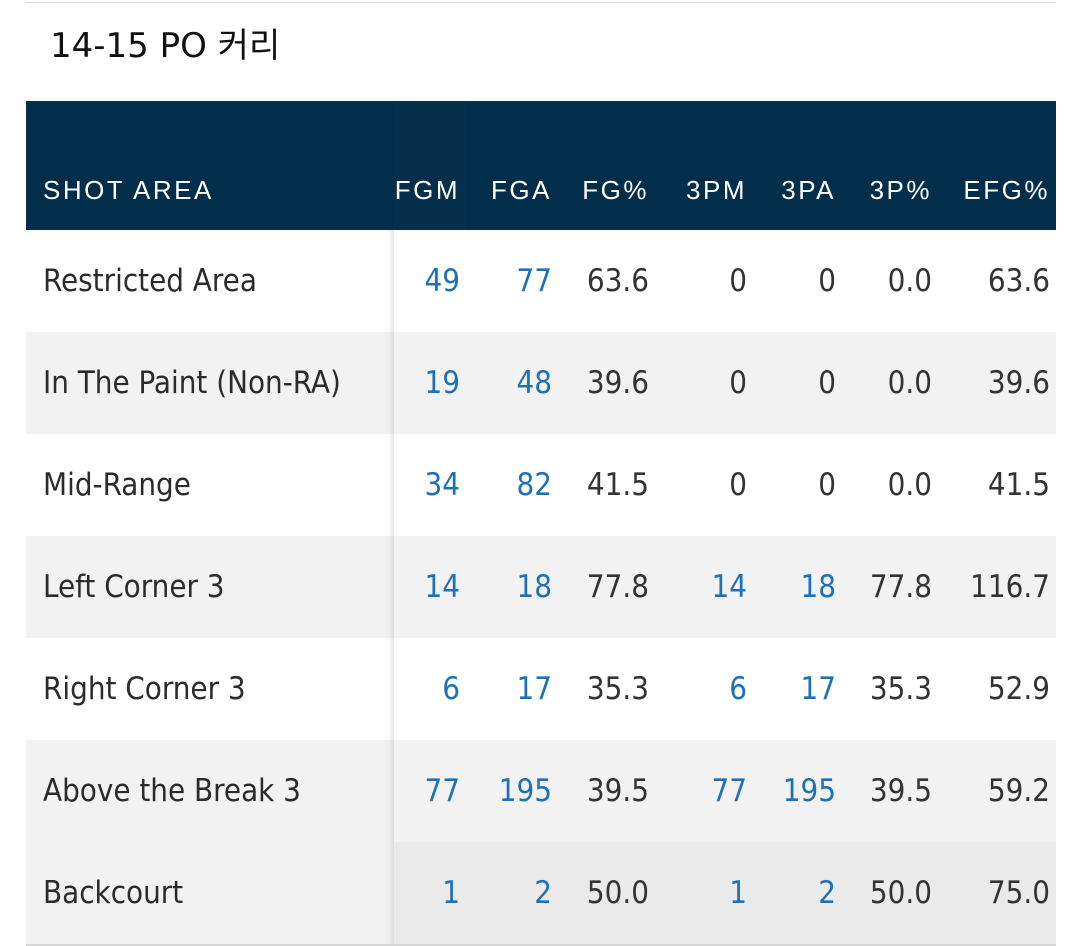 This screenshot has height=946, width=1080. I want to click on header-fga: FGA, so click(521, 190).